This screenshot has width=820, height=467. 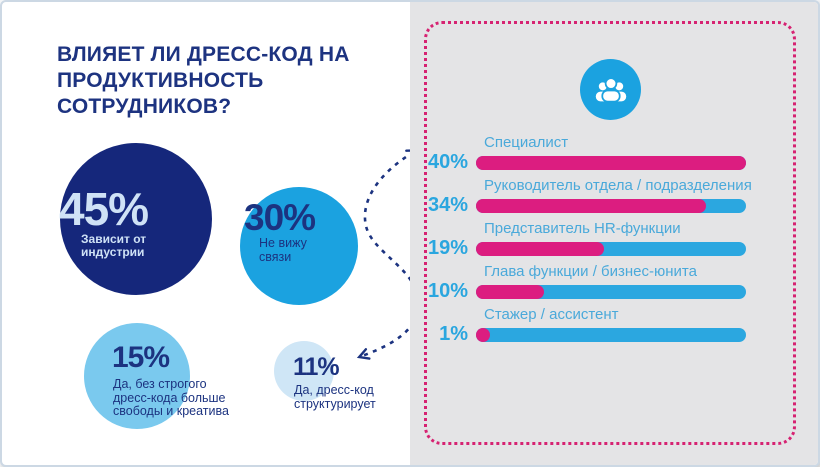 What do you see at coordinates (590, 271) in the screenshot?
I see `role-label: Глава функции / бизнес-юнита` at bounding box center [590, 271].